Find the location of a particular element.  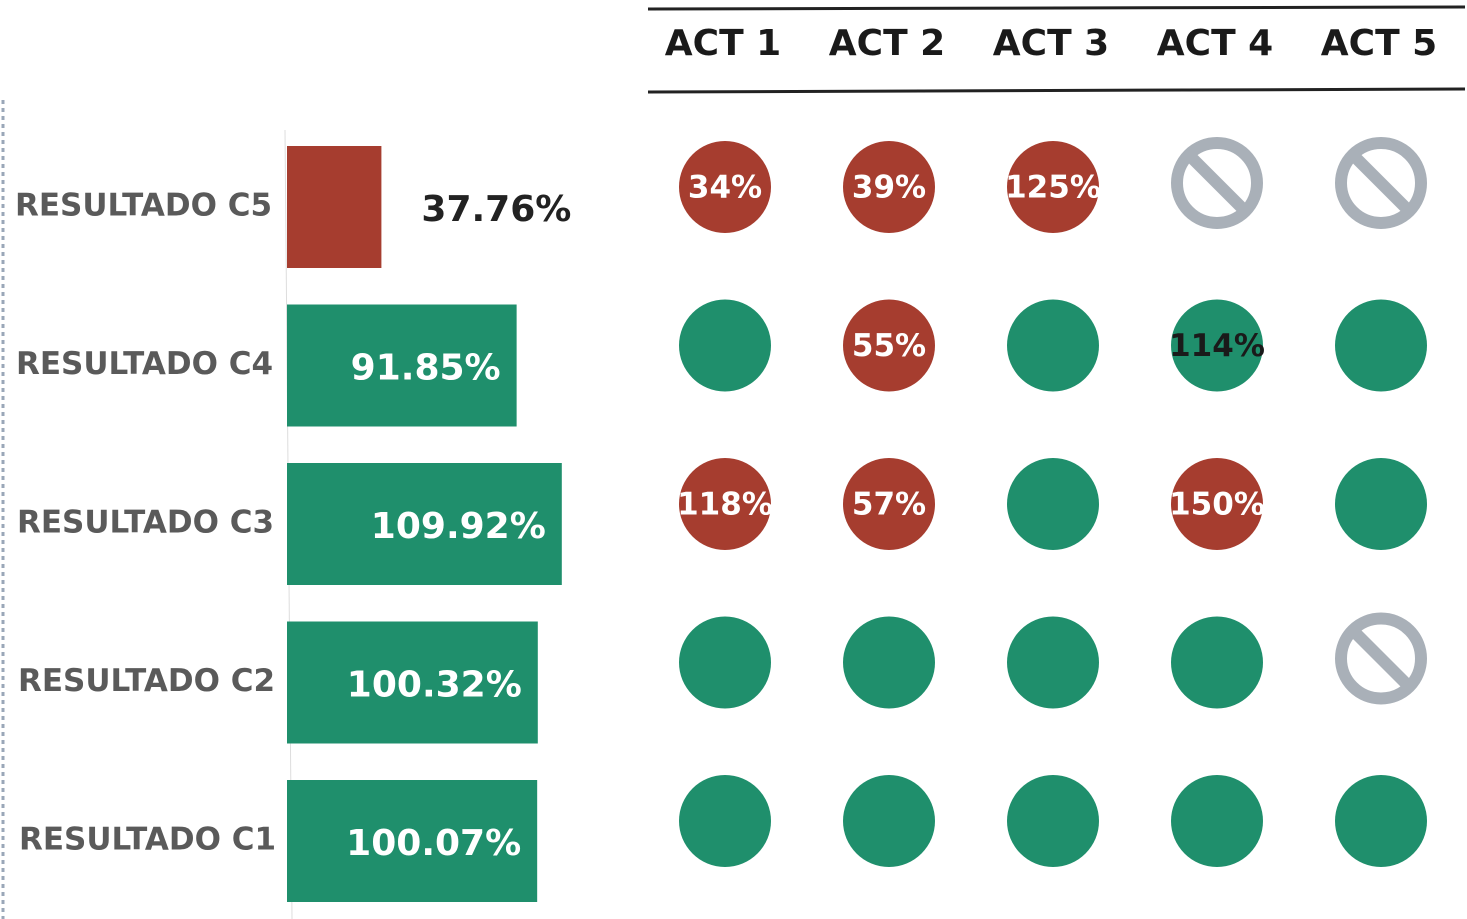

cell-label: 114% is located at coordinates (1217, 346).